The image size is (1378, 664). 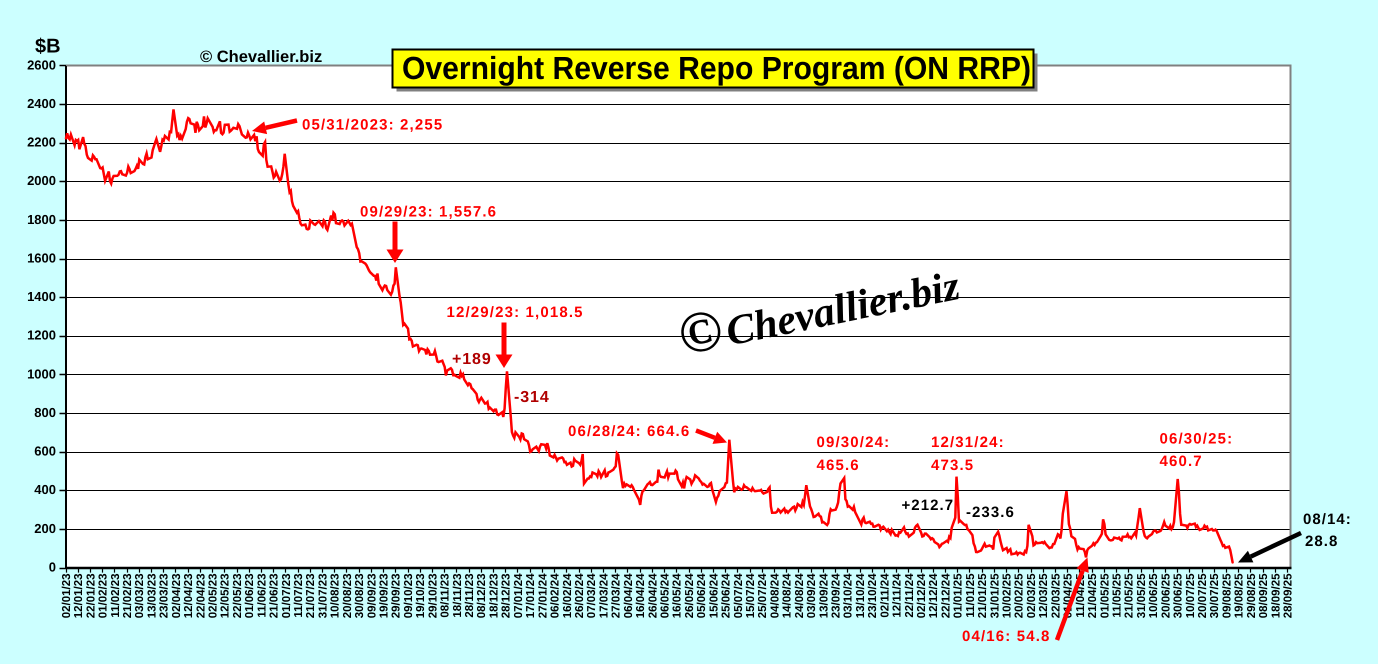 What do you see at coordinates (446, 596) in the screenshot?
I see `svg-text: 08/11/23` at bounding box center [446, 596].